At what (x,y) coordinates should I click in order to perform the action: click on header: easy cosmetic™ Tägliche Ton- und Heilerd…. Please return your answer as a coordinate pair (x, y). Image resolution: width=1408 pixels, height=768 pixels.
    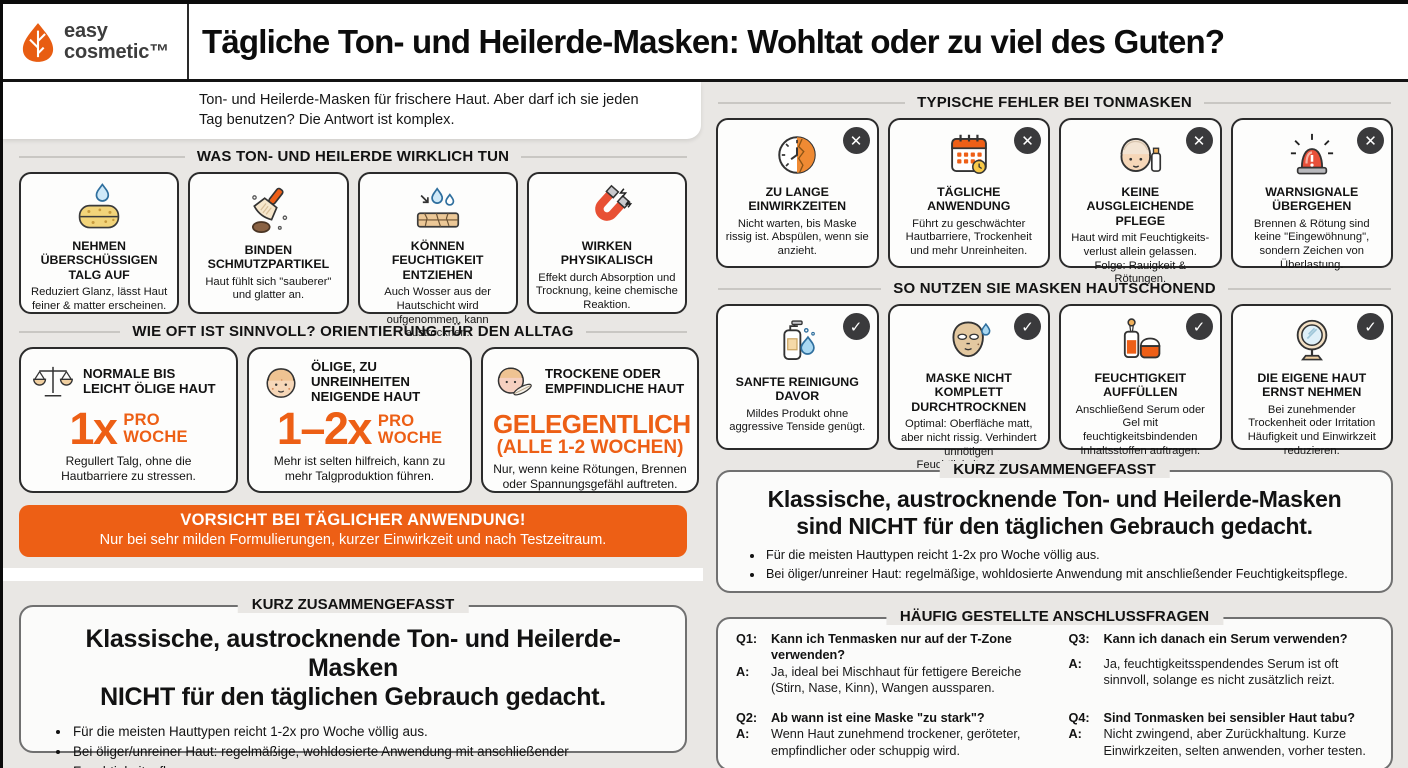
    Looking at the image, I should click on (705, 43).